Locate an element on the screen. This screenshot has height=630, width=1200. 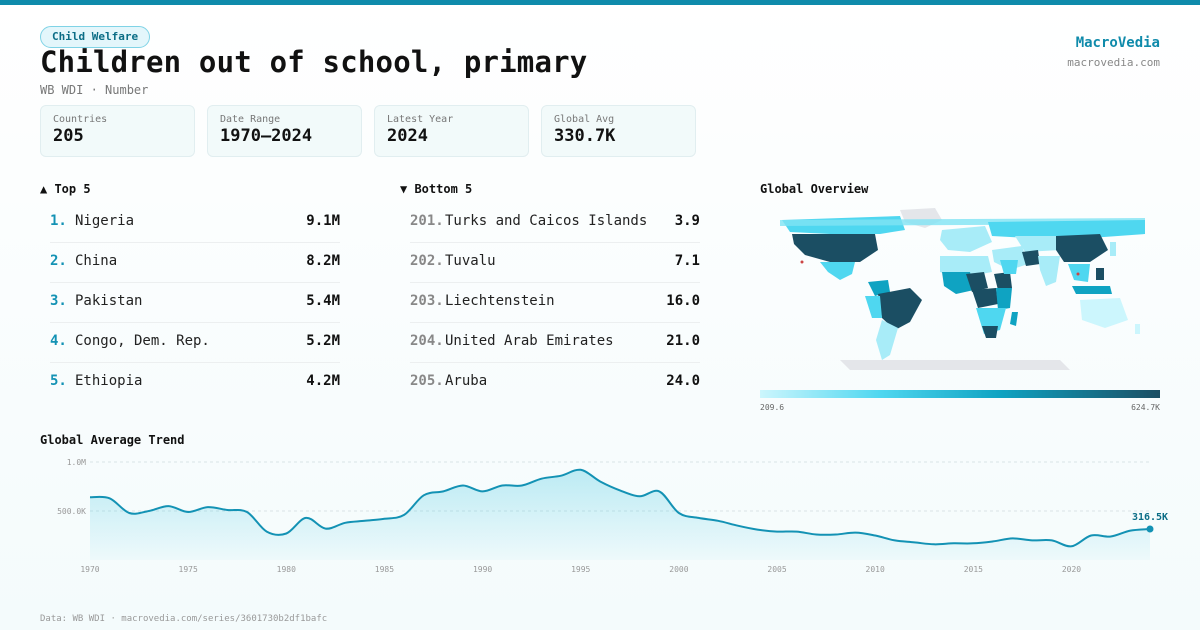
country-name: Pakistan is located at coordinates (109, 301).